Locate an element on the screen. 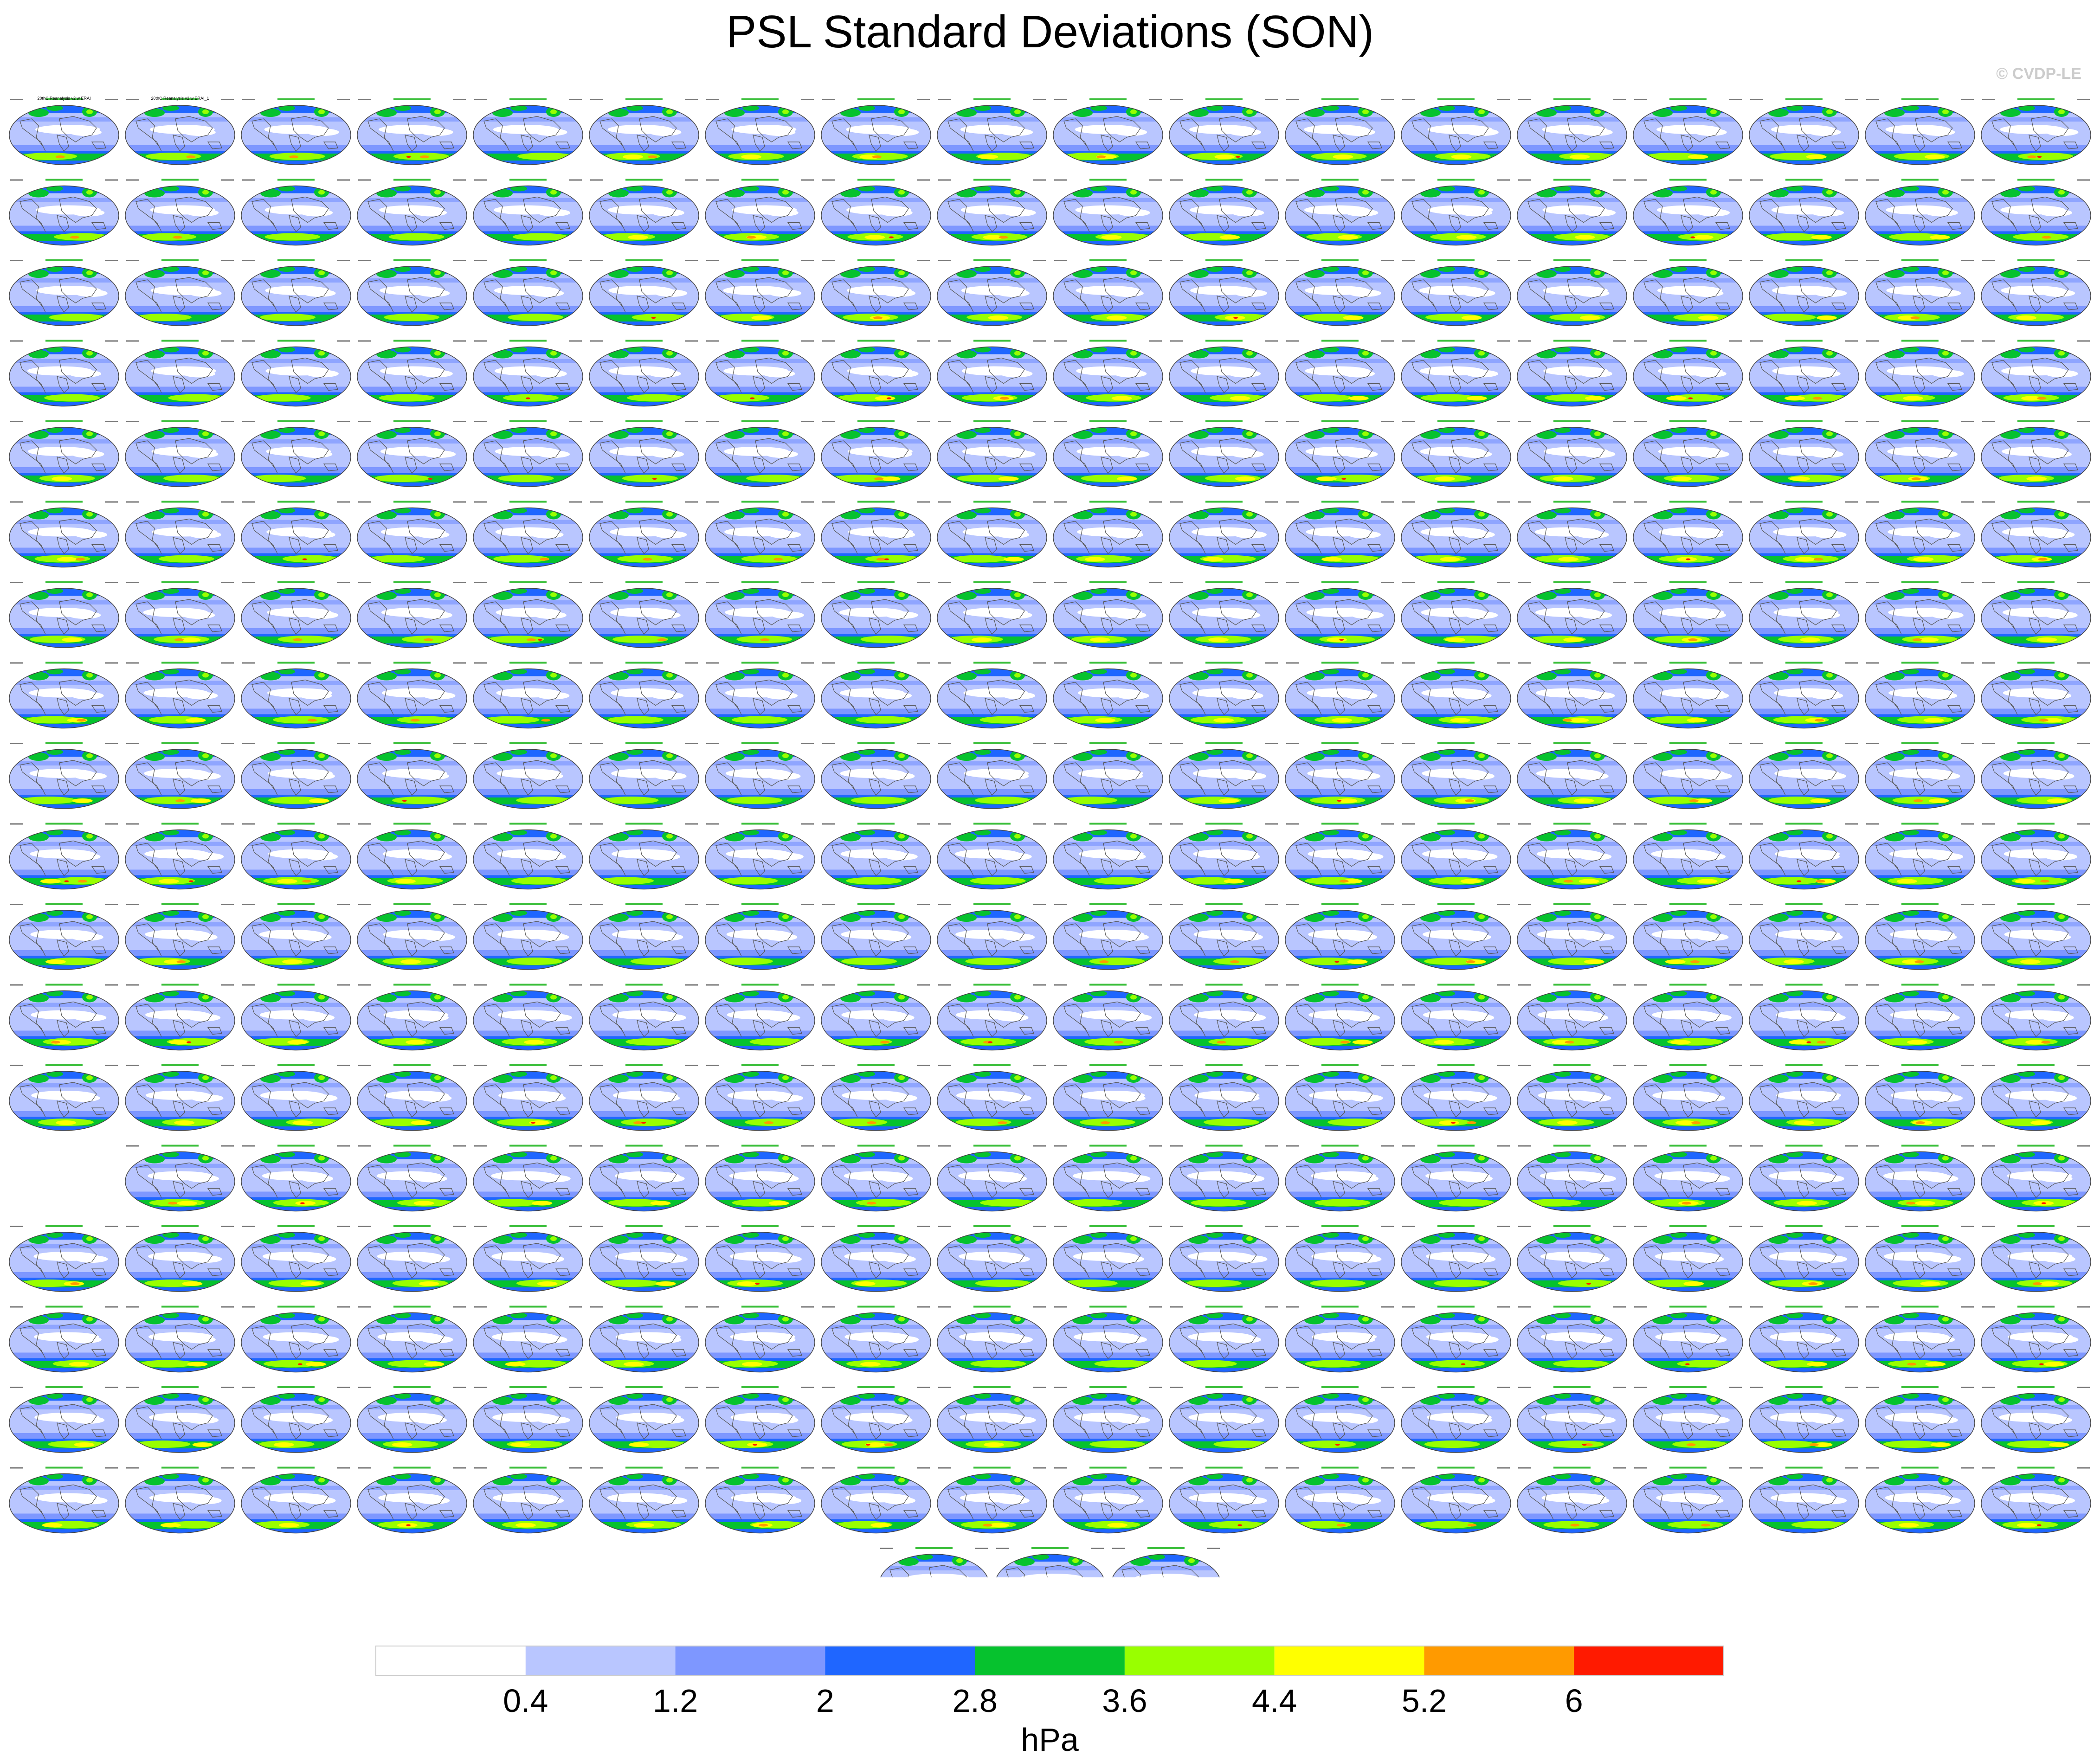 The width and height of the screenshot is (2100, 1762). colorbar-tick-label: 0.4 is located at coordinates (526, 1701).